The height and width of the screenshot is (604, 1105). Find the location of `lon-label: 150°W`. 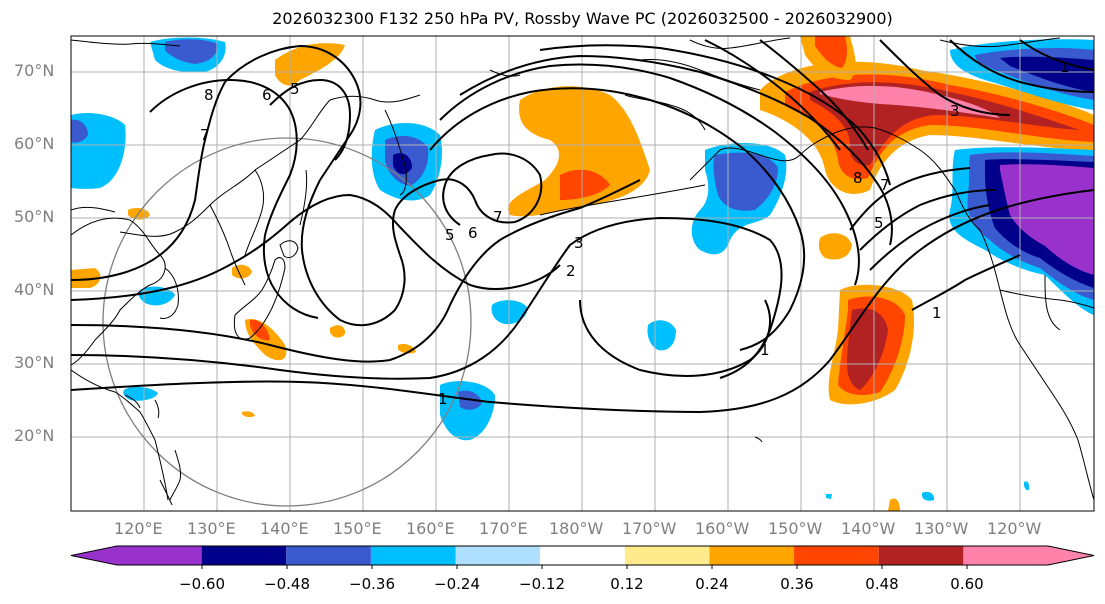

lon-label: 150°W is located at coordinates (795, 528).